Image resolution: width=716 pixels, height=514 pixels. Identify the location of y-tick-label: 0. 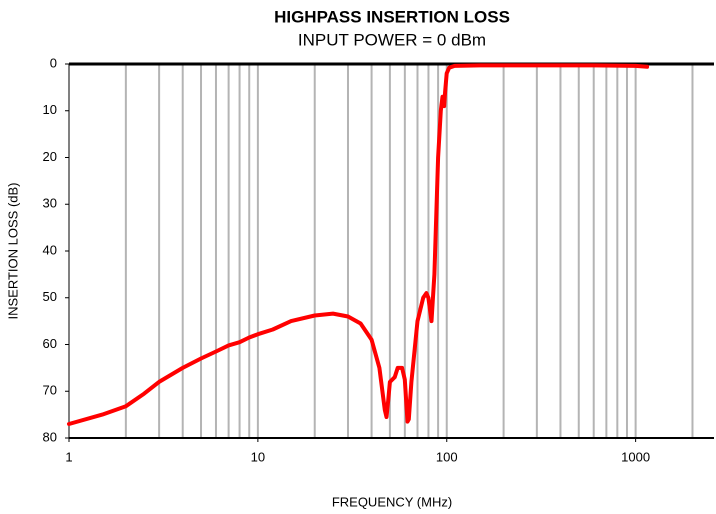
(53, 62).